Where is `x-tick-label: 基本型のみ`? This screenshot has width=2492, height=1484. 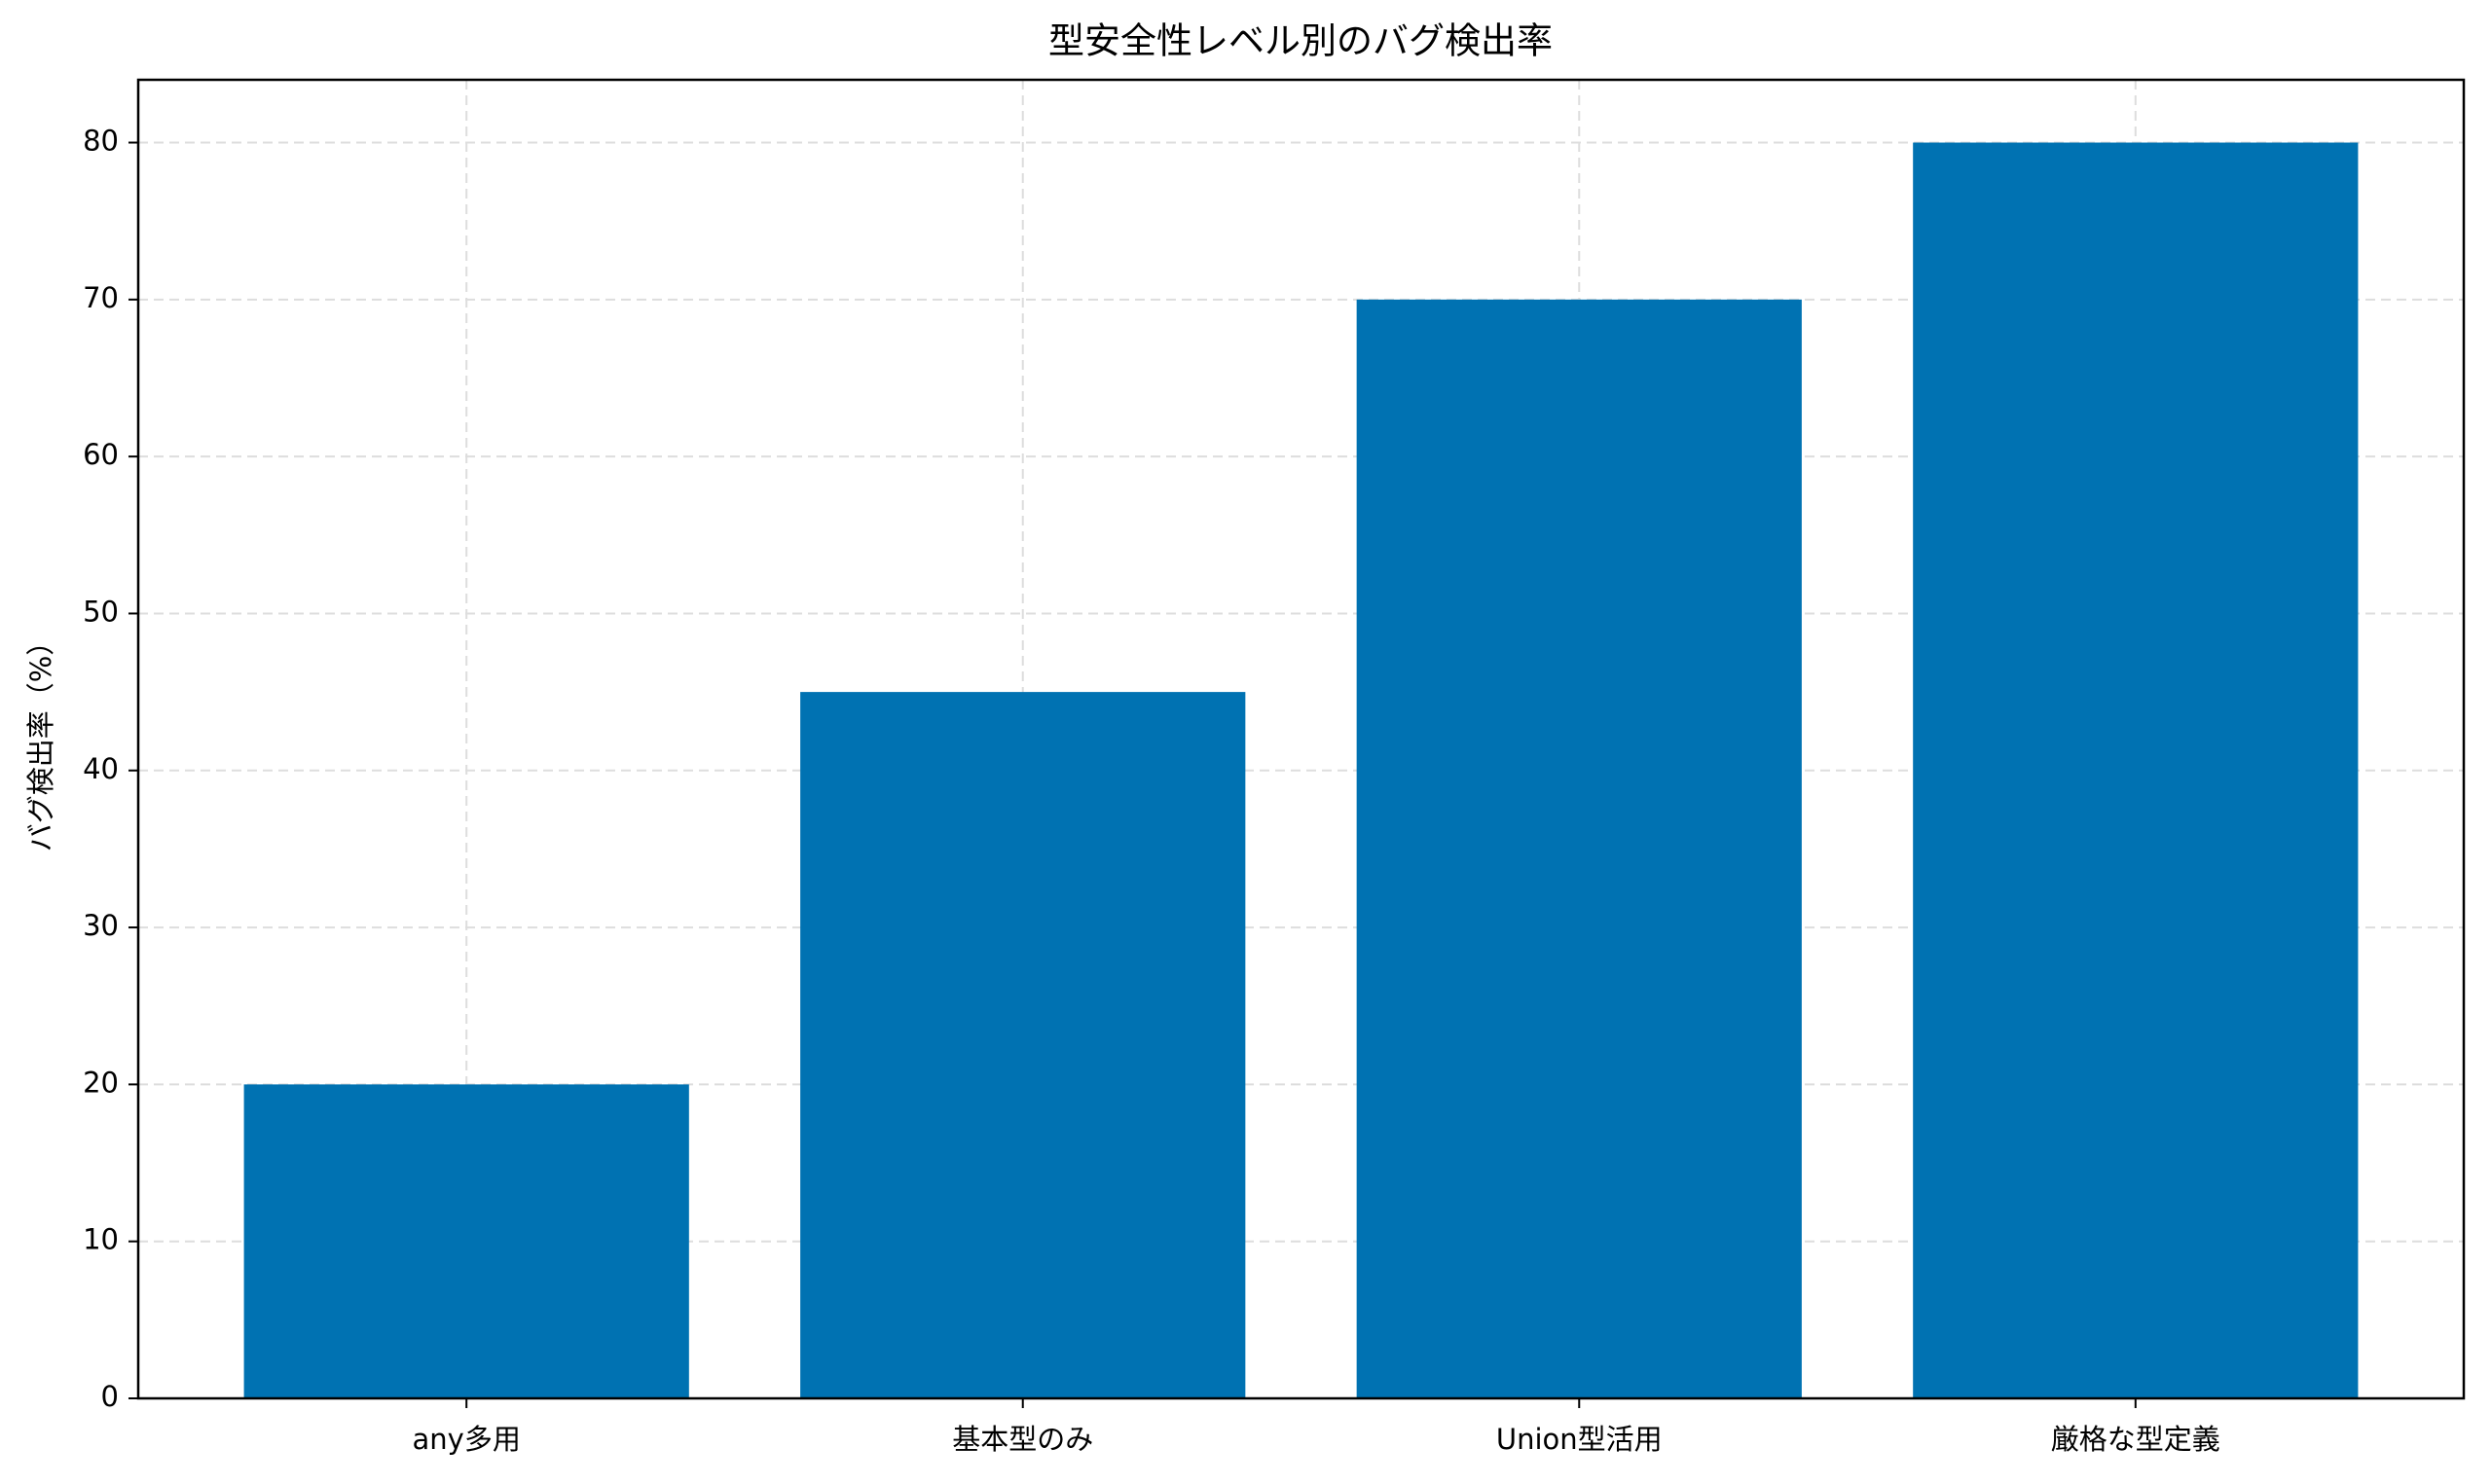
x-tick-label: 基本型のみ is located at coordinates (1022, 1440).